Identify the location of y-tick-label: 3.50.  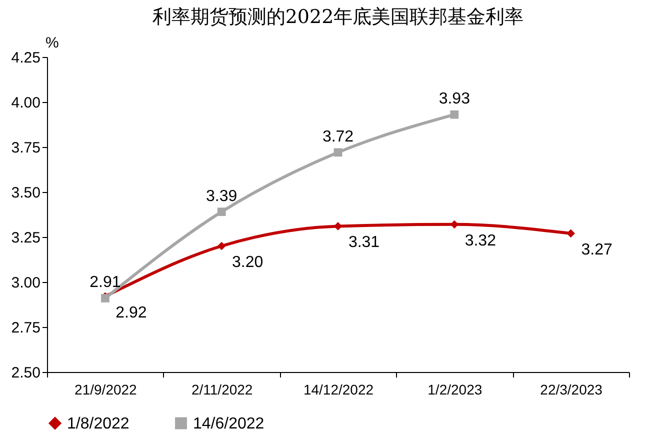
(25, 193).